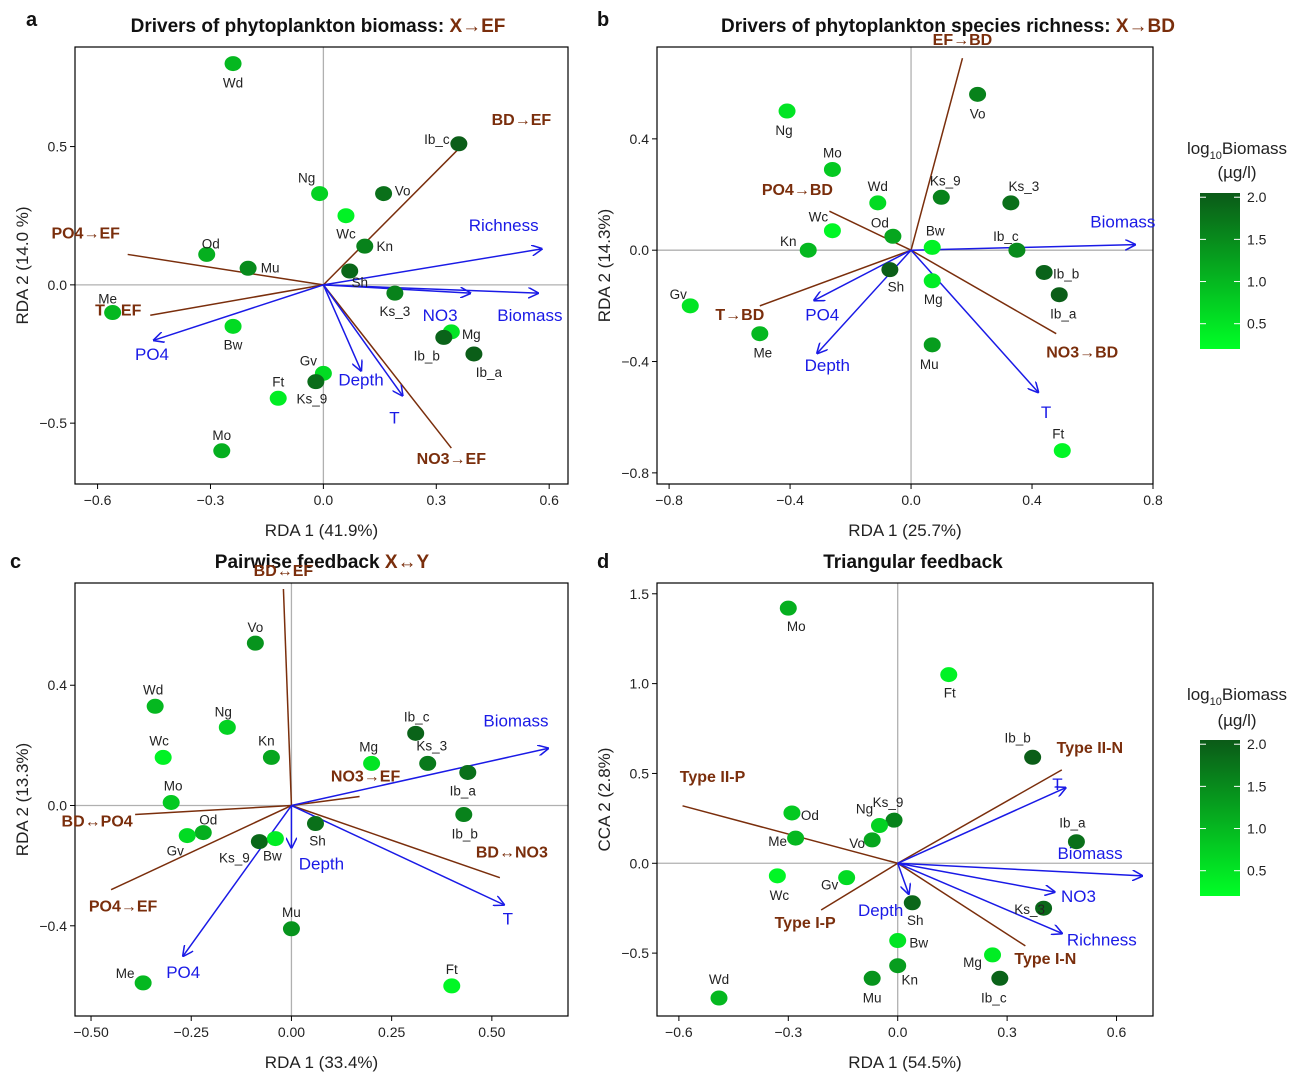  I want to click on y-tick-label: 0.0, so click(640, 863).